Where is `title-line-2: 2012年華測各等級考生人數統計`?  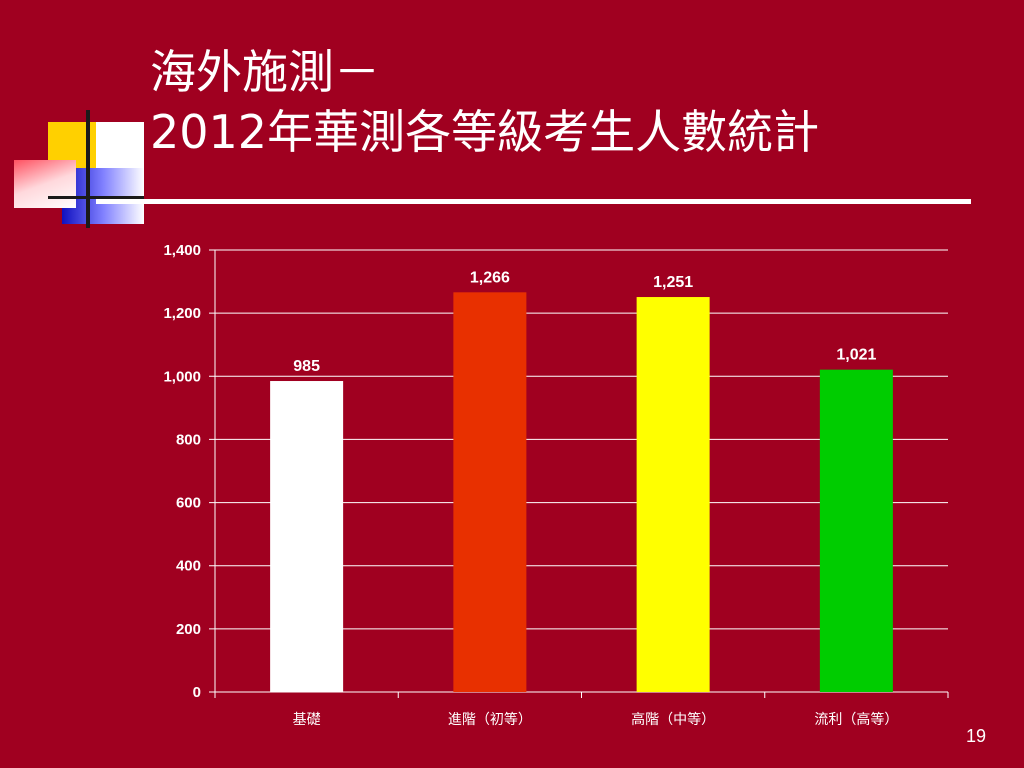 title-line-2: 2012年華測各等級考生人數統計 is located at coordinates (485, 132).